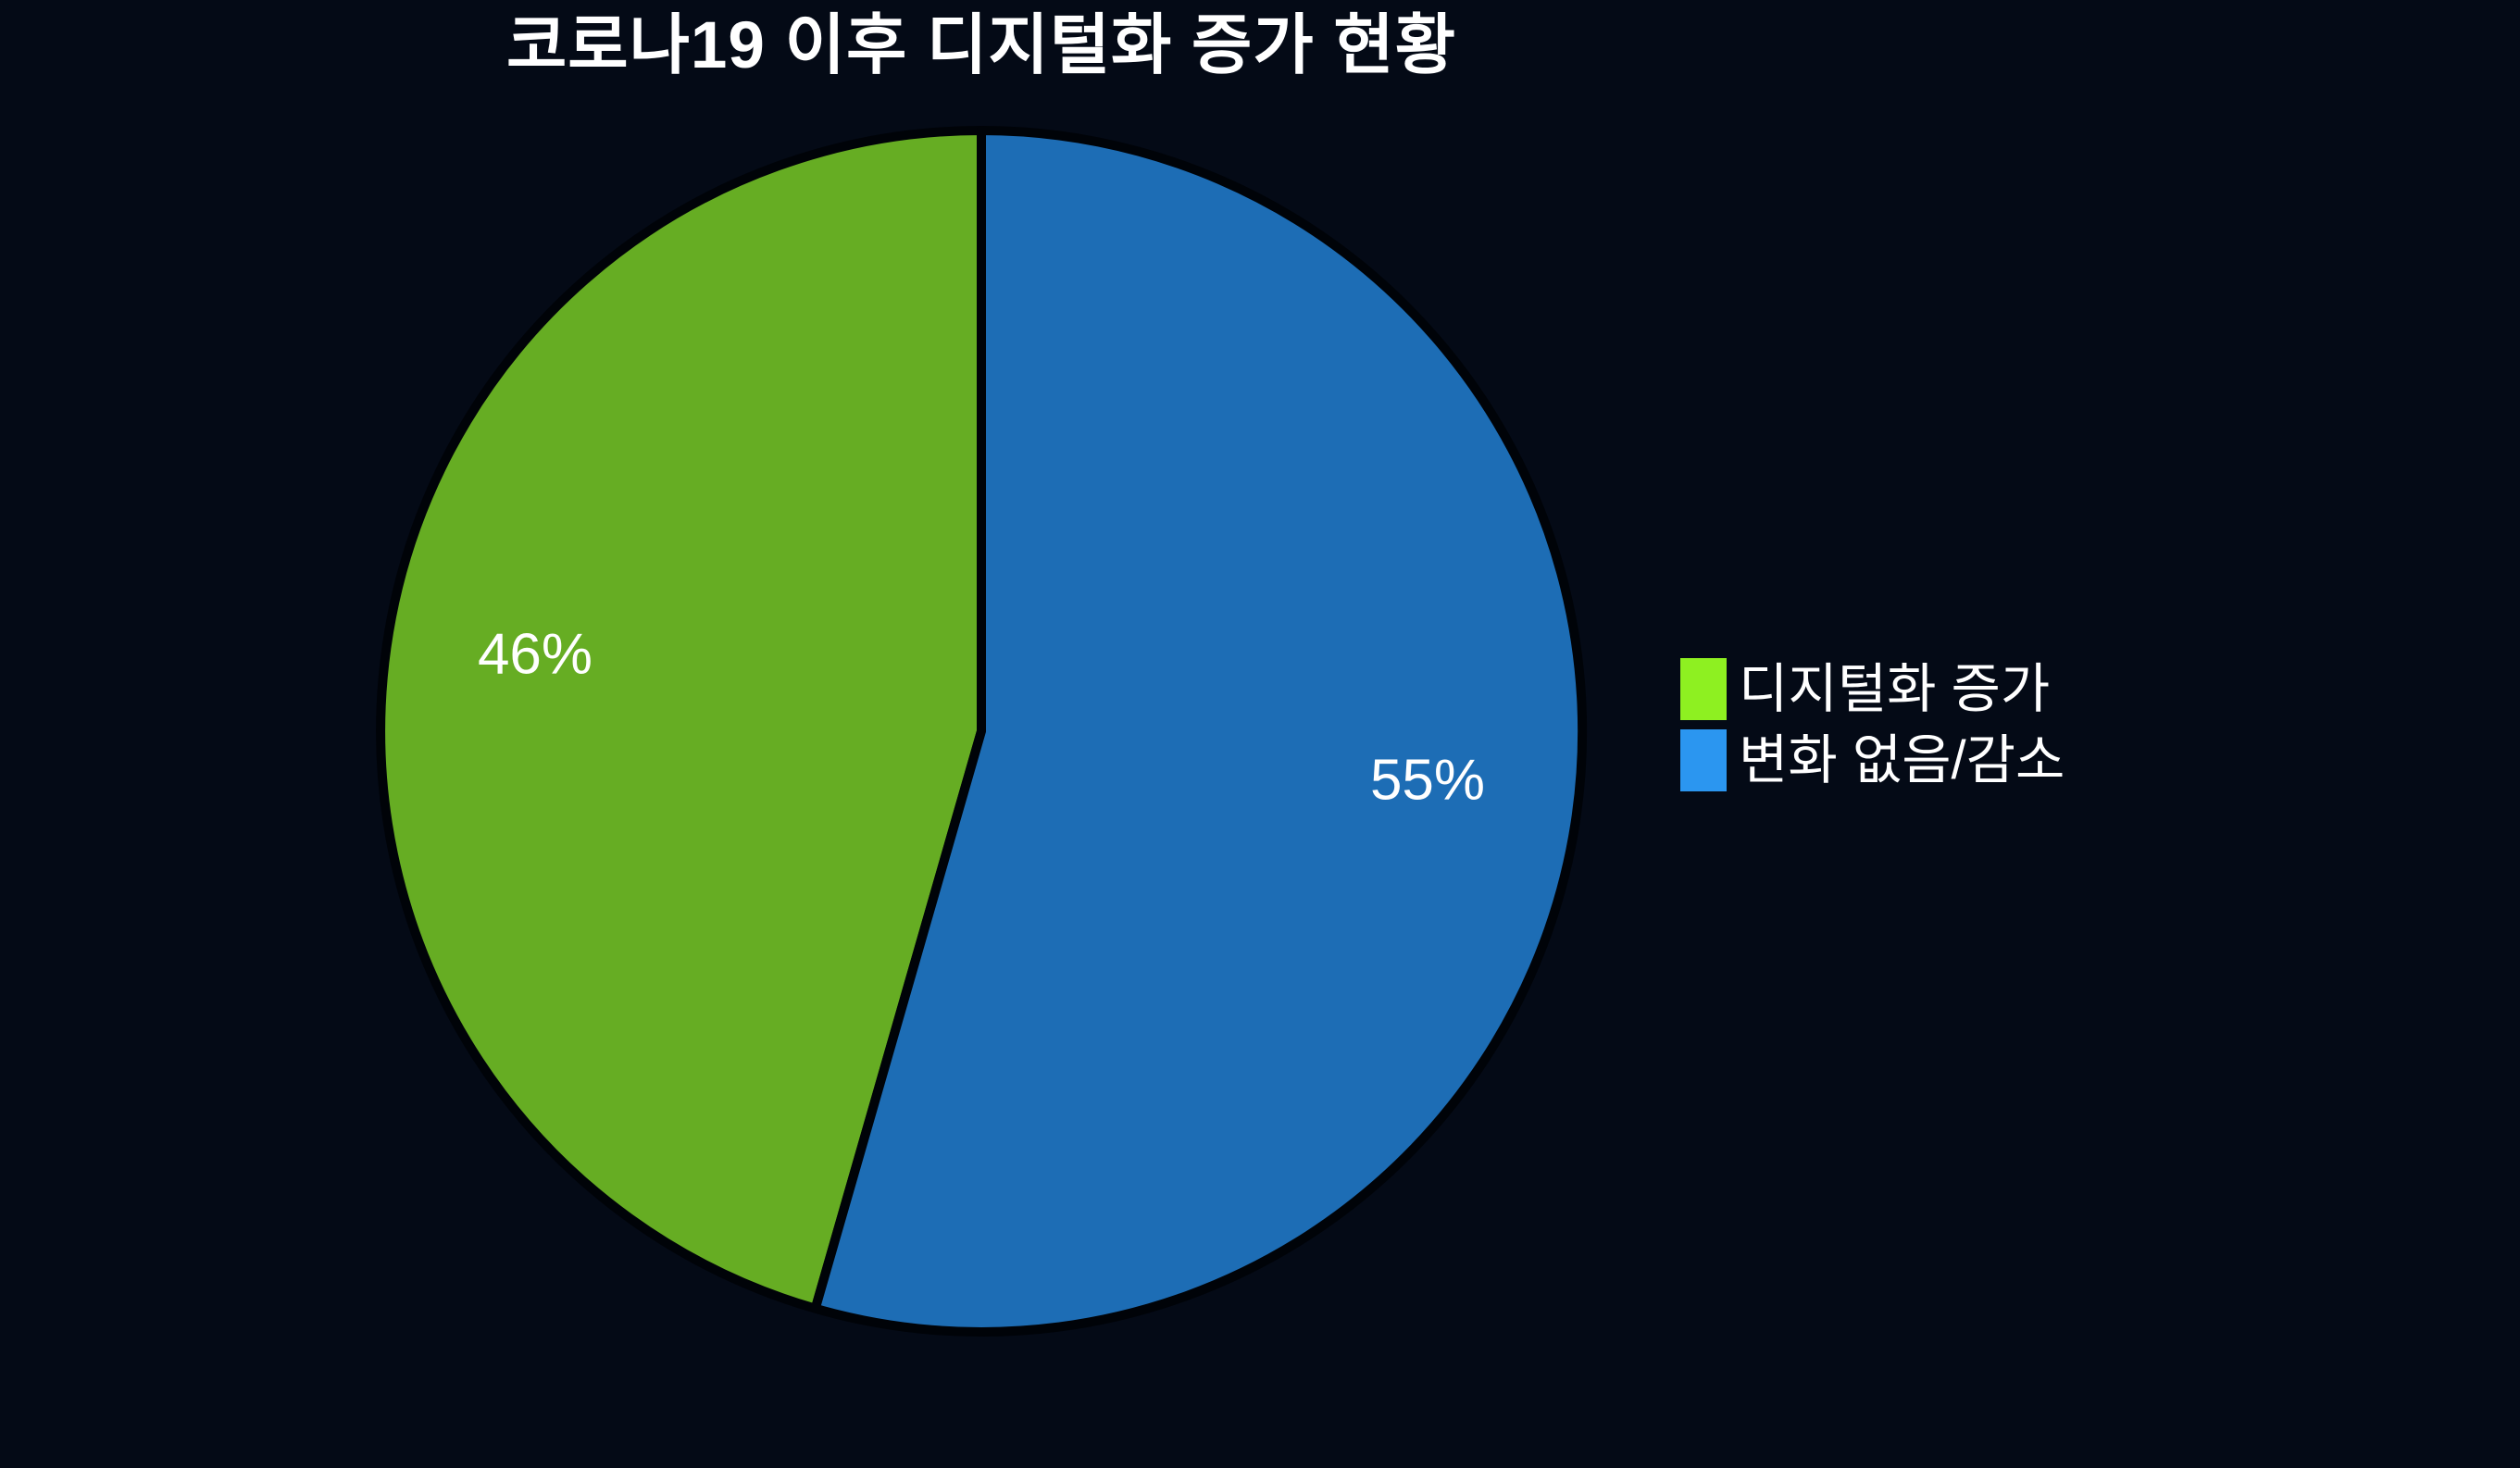 Image resolution: width=2520 pixels, height=1468 pixels. I want to click on legend-item-0: 디지털화 증가, so click(1872, 689).